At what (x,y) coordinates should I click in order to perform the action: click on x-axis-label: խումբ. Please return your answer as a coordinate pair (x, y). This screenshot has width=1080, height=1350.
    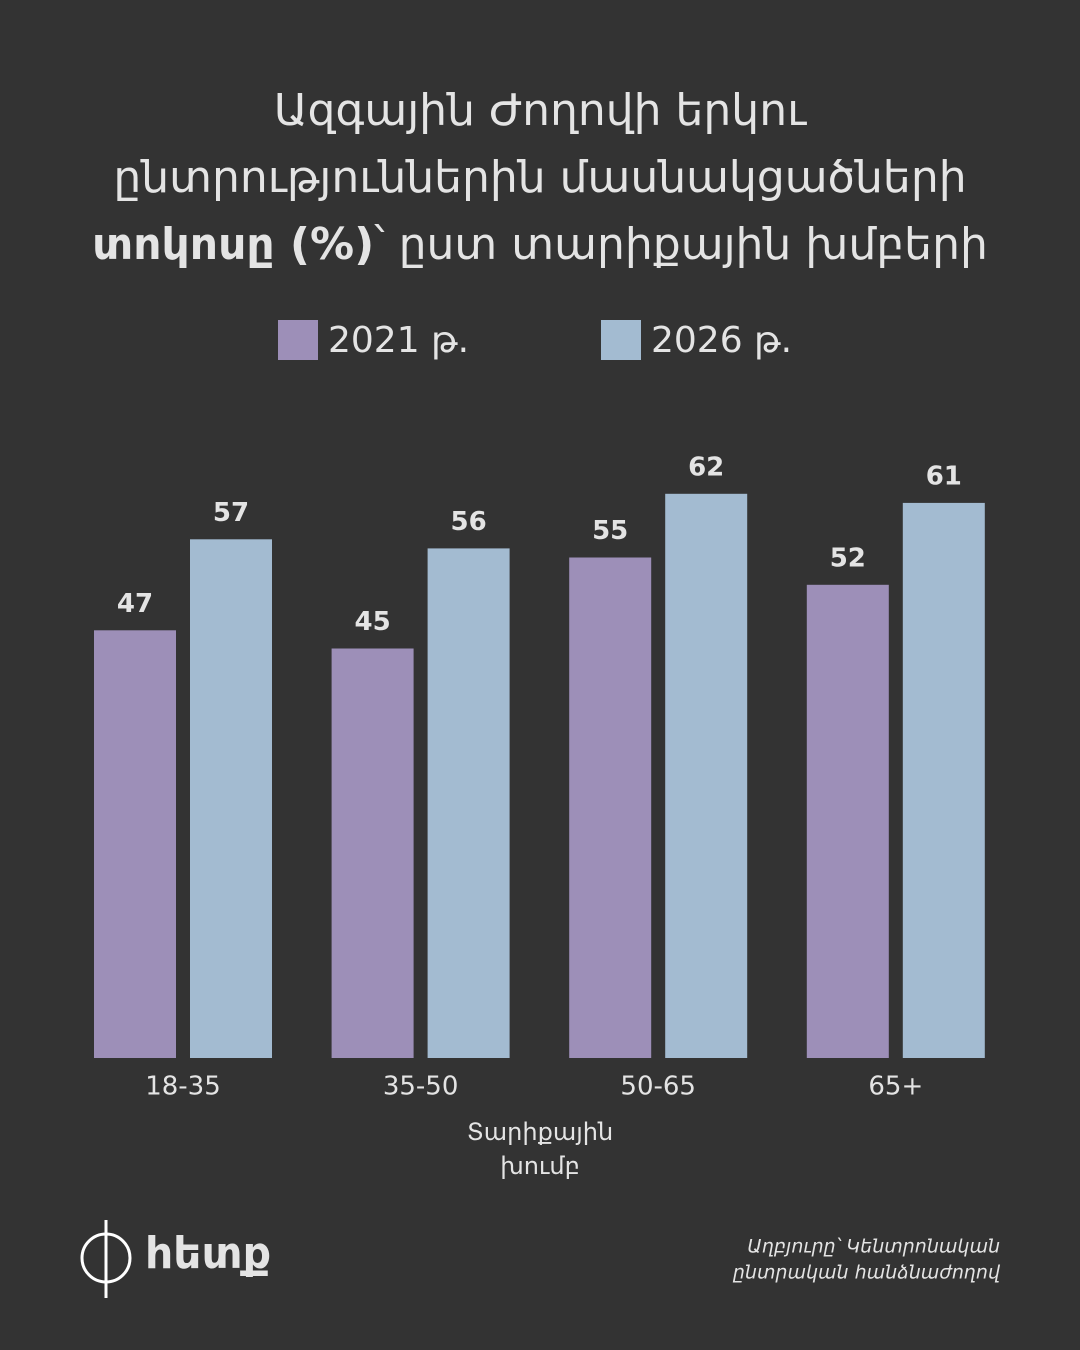
    Looking at the image, I should click on (540, 1166).